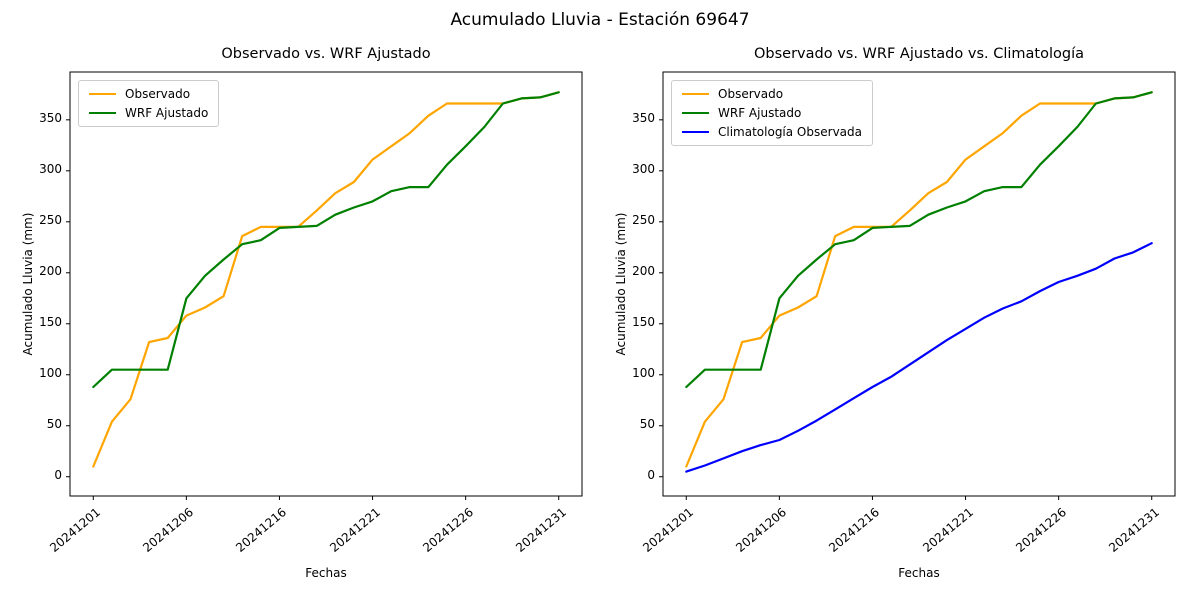  I want to click on chart-title: Observado vs. WRF Ajustado, so click(326, 54).